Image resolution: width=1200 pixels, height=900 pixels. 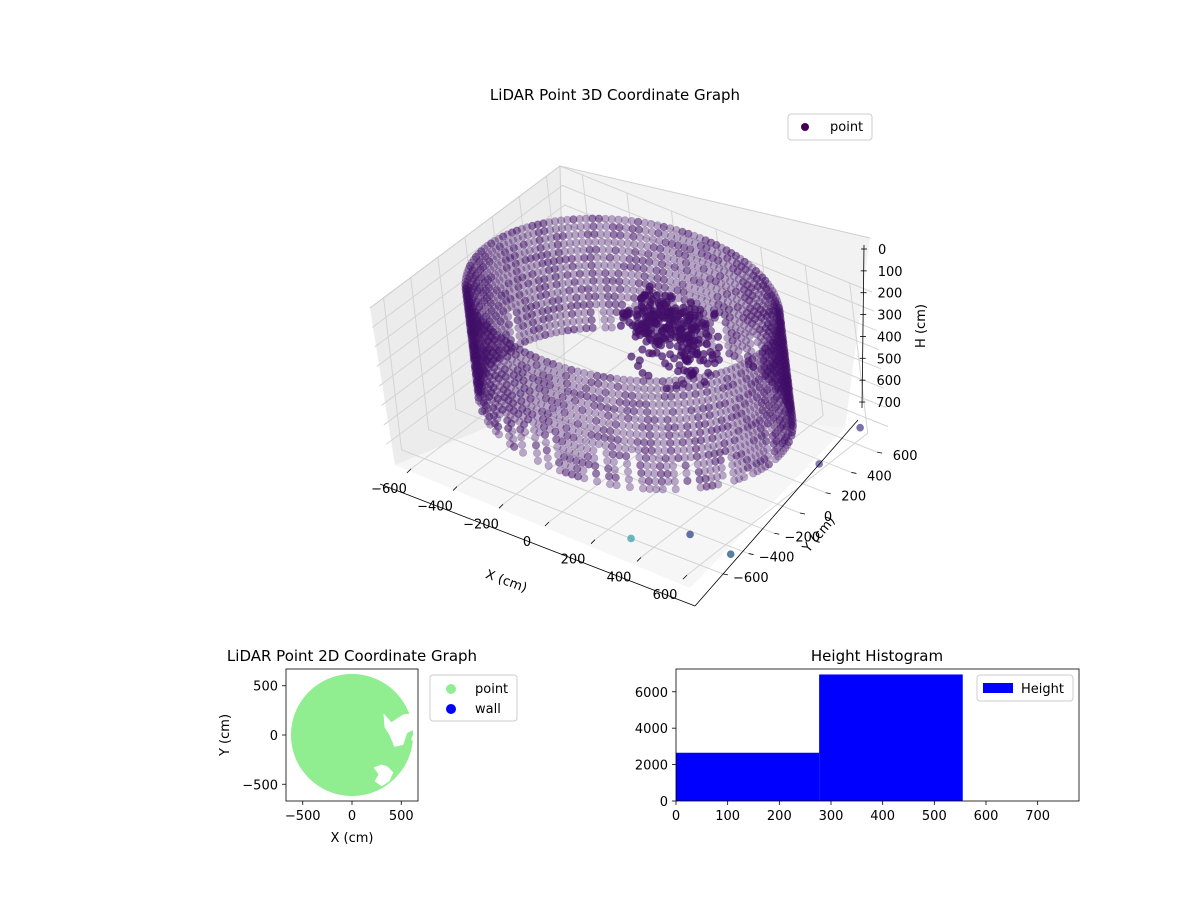 What do you see at coordinates (401, 816) in the screenshot?
I see `x-tick-label-2d: 500` at bounding box center [401, 816].